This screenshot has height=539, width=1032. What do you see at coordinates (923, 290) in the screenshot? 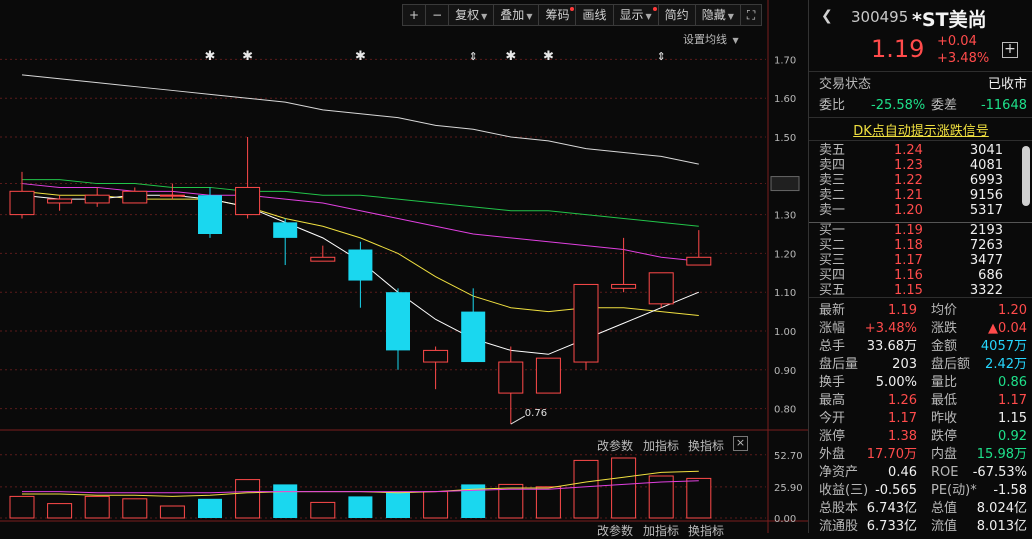
I see `bid-row: 买五 1.15 3322` at bounding box center [923, 290].